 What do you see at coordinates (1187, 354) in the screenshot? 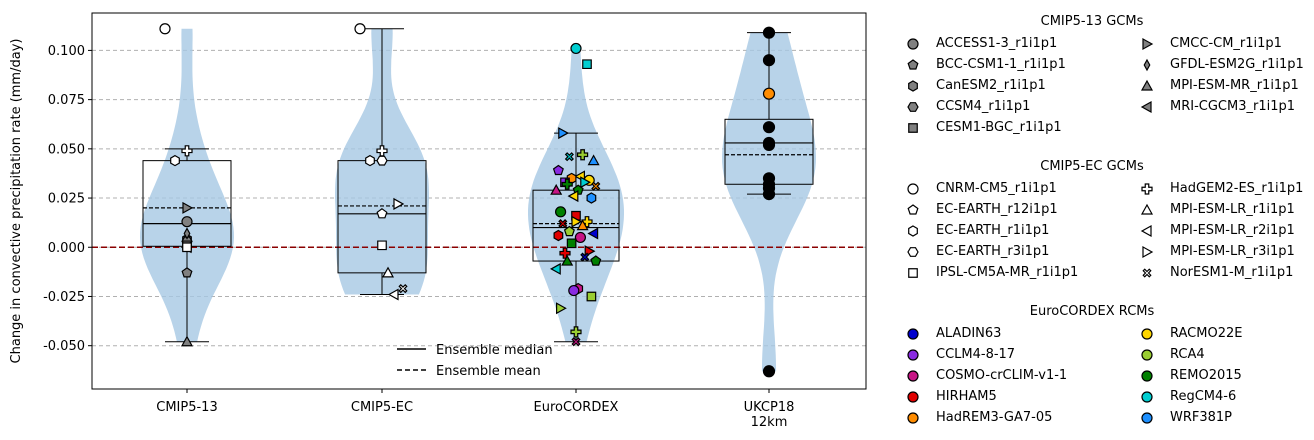
I see `legend-label: RCA4` at bounding box center [1187, 354].